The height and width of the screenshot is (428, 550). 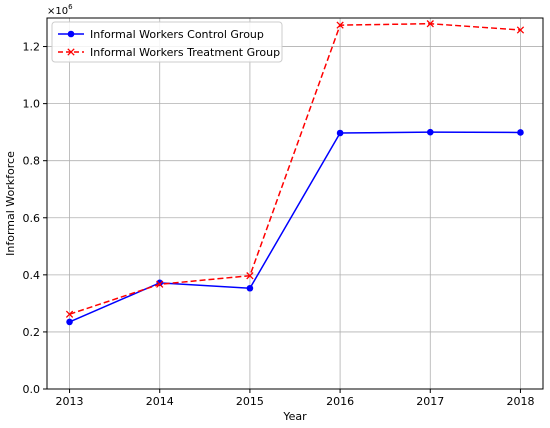 What do you see at coordinates (10, 203) in the screenshot?
I see `y-axis-title: Informal Workforce` at bounding box center [10, 203].